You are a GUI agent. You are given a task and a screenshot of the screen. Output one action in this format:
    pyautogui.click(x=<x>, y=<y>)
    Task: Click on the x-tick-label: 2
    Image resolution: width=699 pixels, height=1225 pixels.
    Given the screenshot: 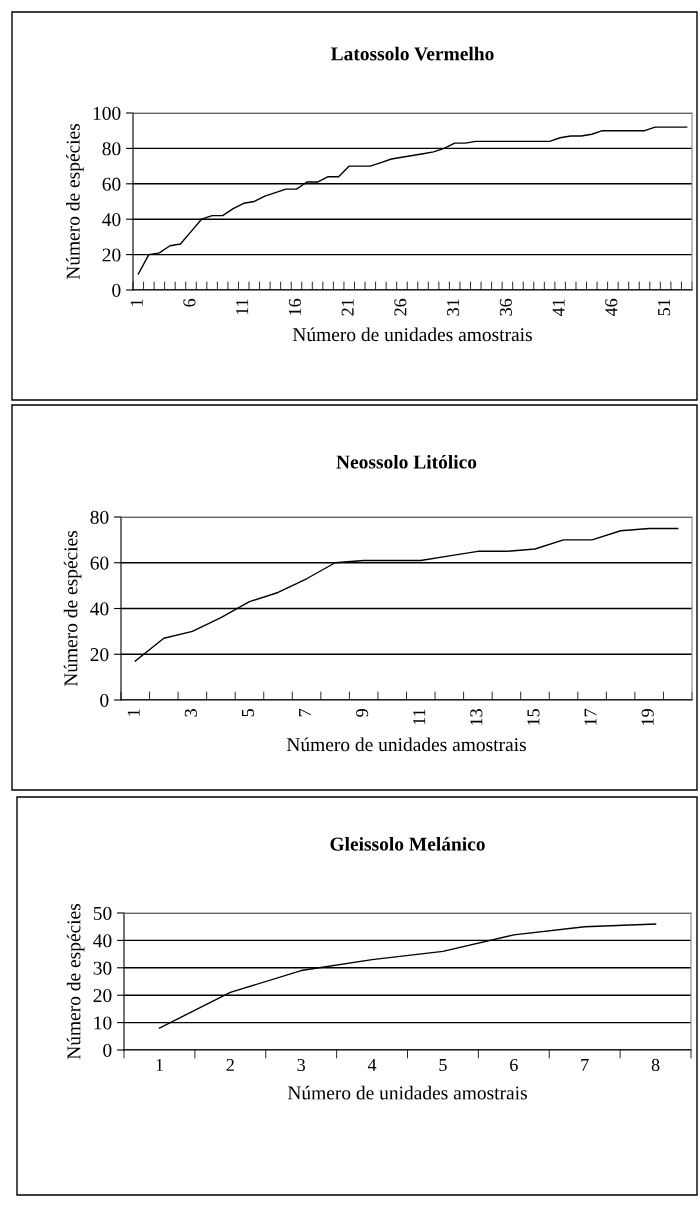 What is the action you would take?
    pyautogui.click(x=230, y=1064)
    